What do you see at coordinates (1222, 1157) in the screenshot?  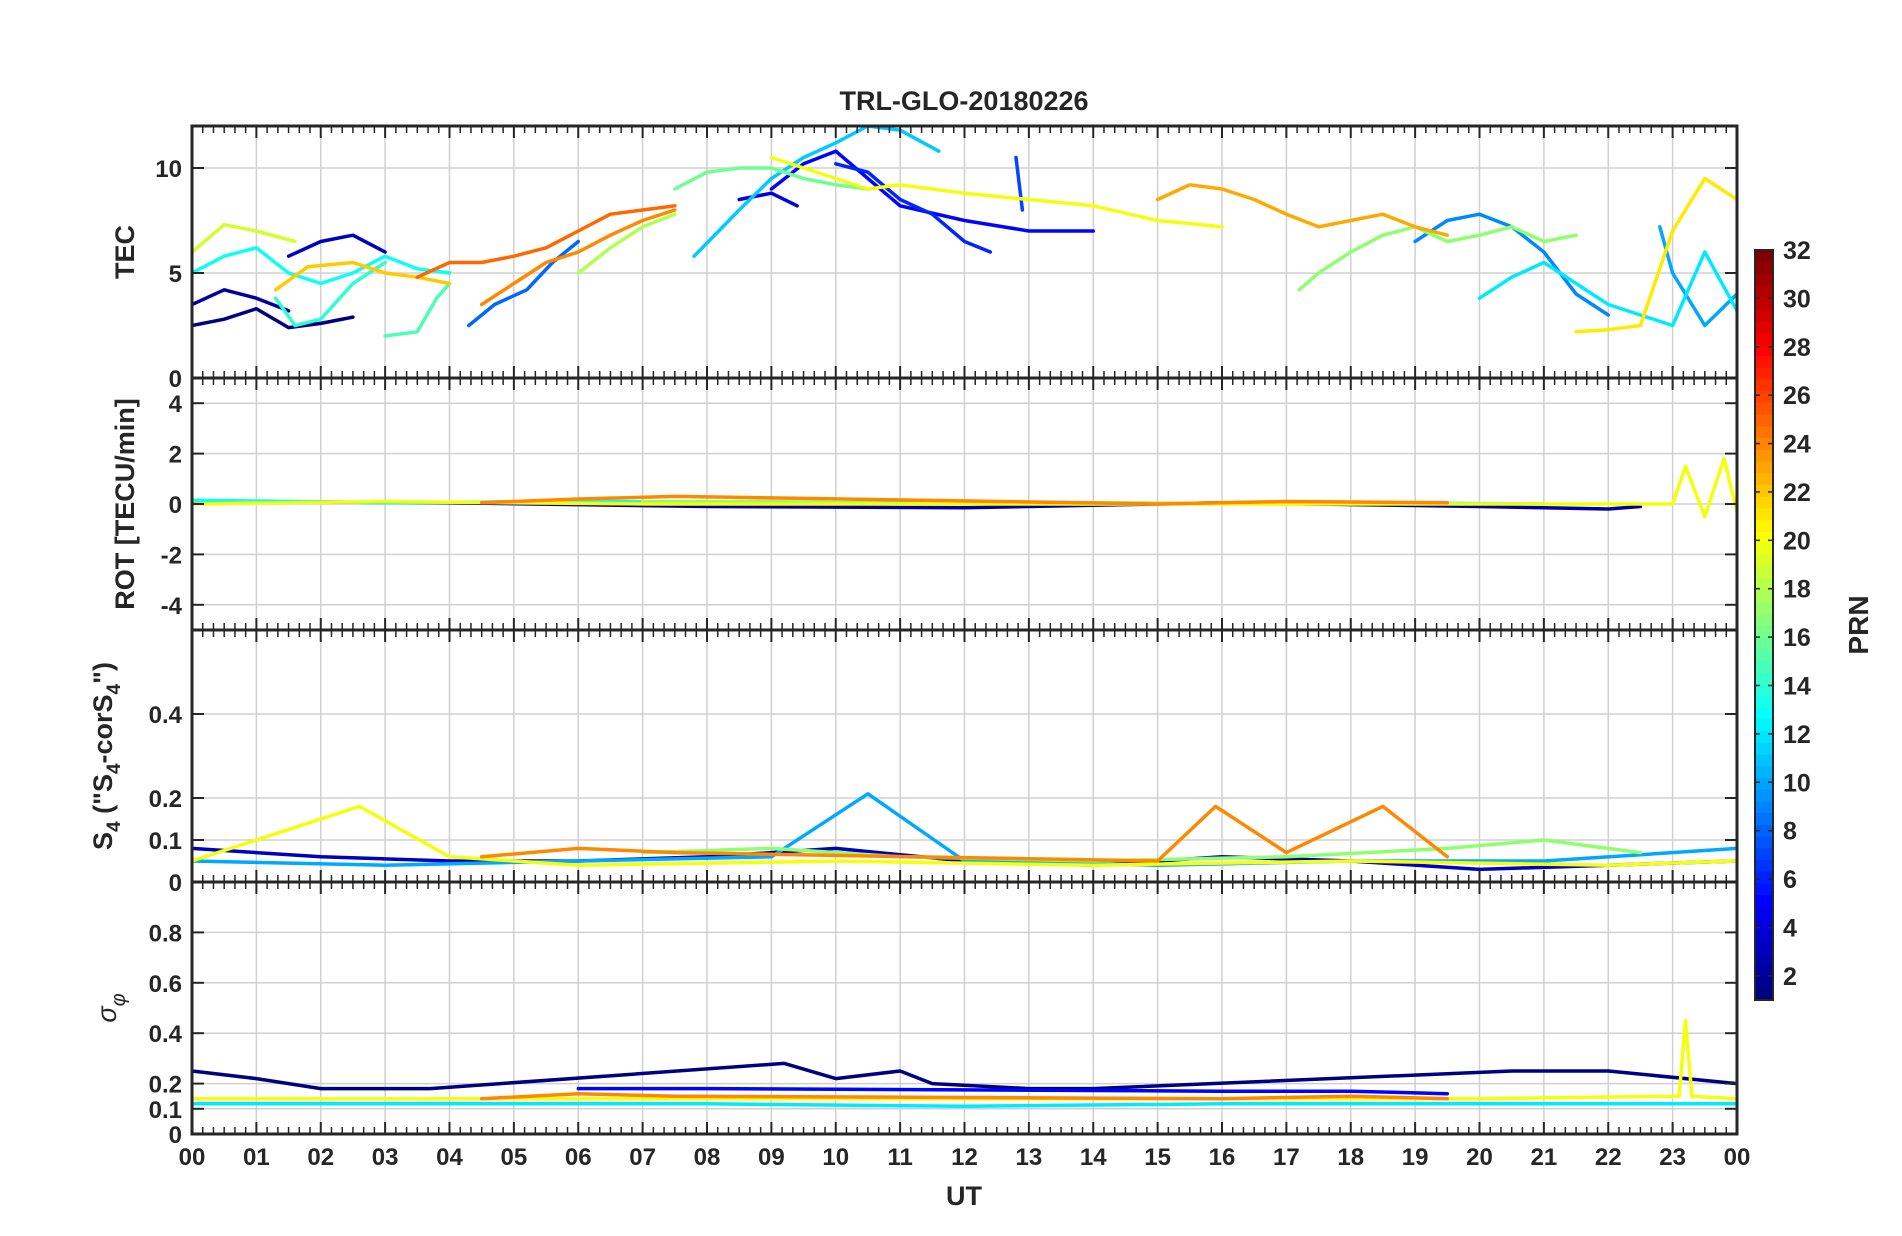 I see `x-tick-label: 16` at bounding box center [1222, 1157].